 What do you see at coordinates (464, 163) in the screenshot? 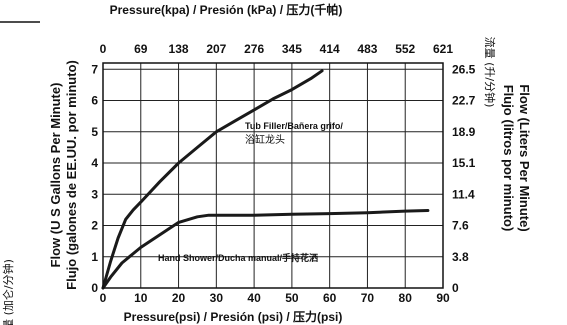
I see `y-right-tick-label: 15.1` at bounding box center [464, 163].